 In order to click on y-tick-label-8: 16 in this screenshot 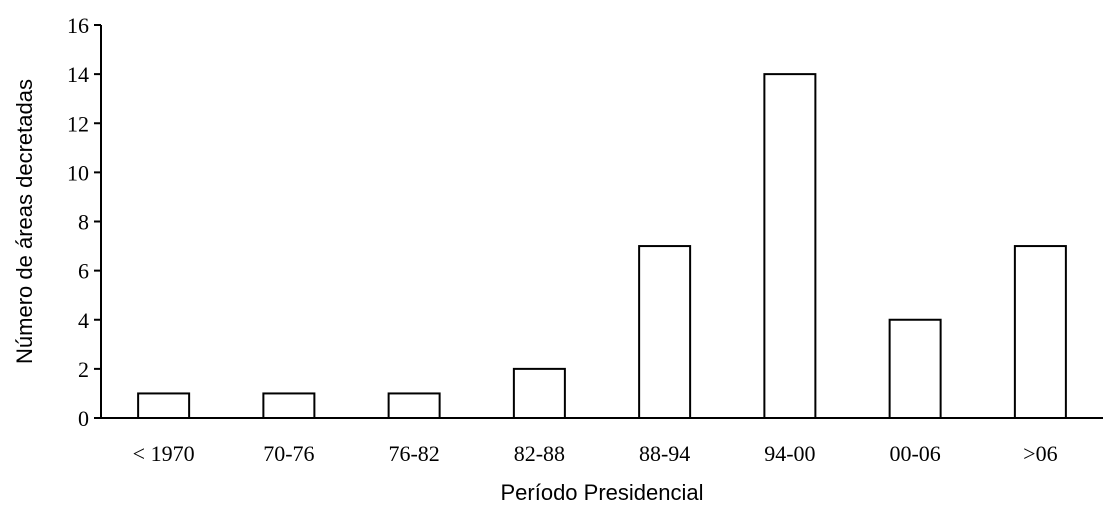, I will do `click(78, 25)`.